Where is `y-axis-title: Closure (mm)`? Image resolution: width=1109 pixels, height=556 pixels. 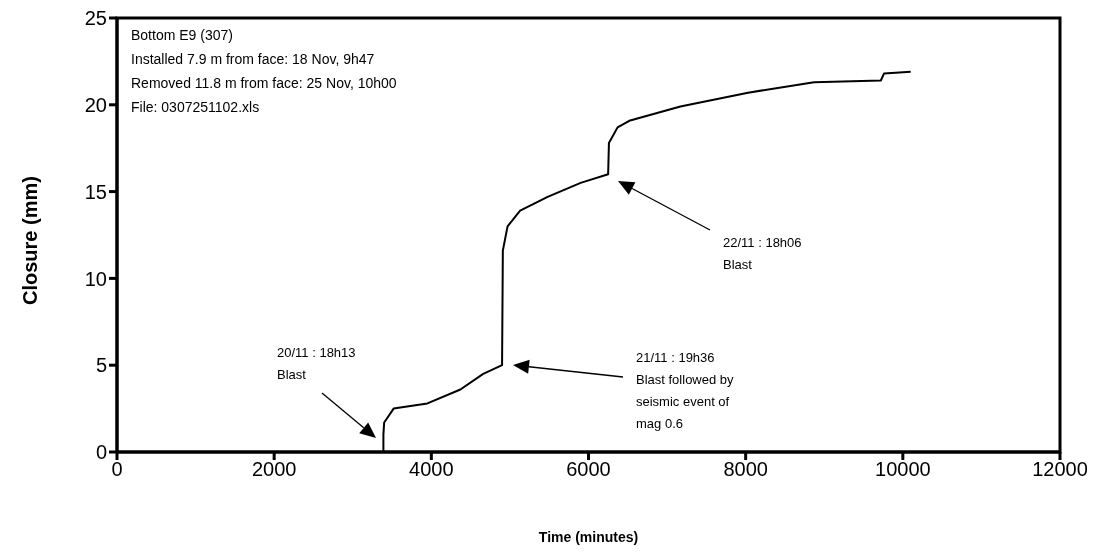 y-axis-title: Closure (mm) is located at coordinates (30, 240).